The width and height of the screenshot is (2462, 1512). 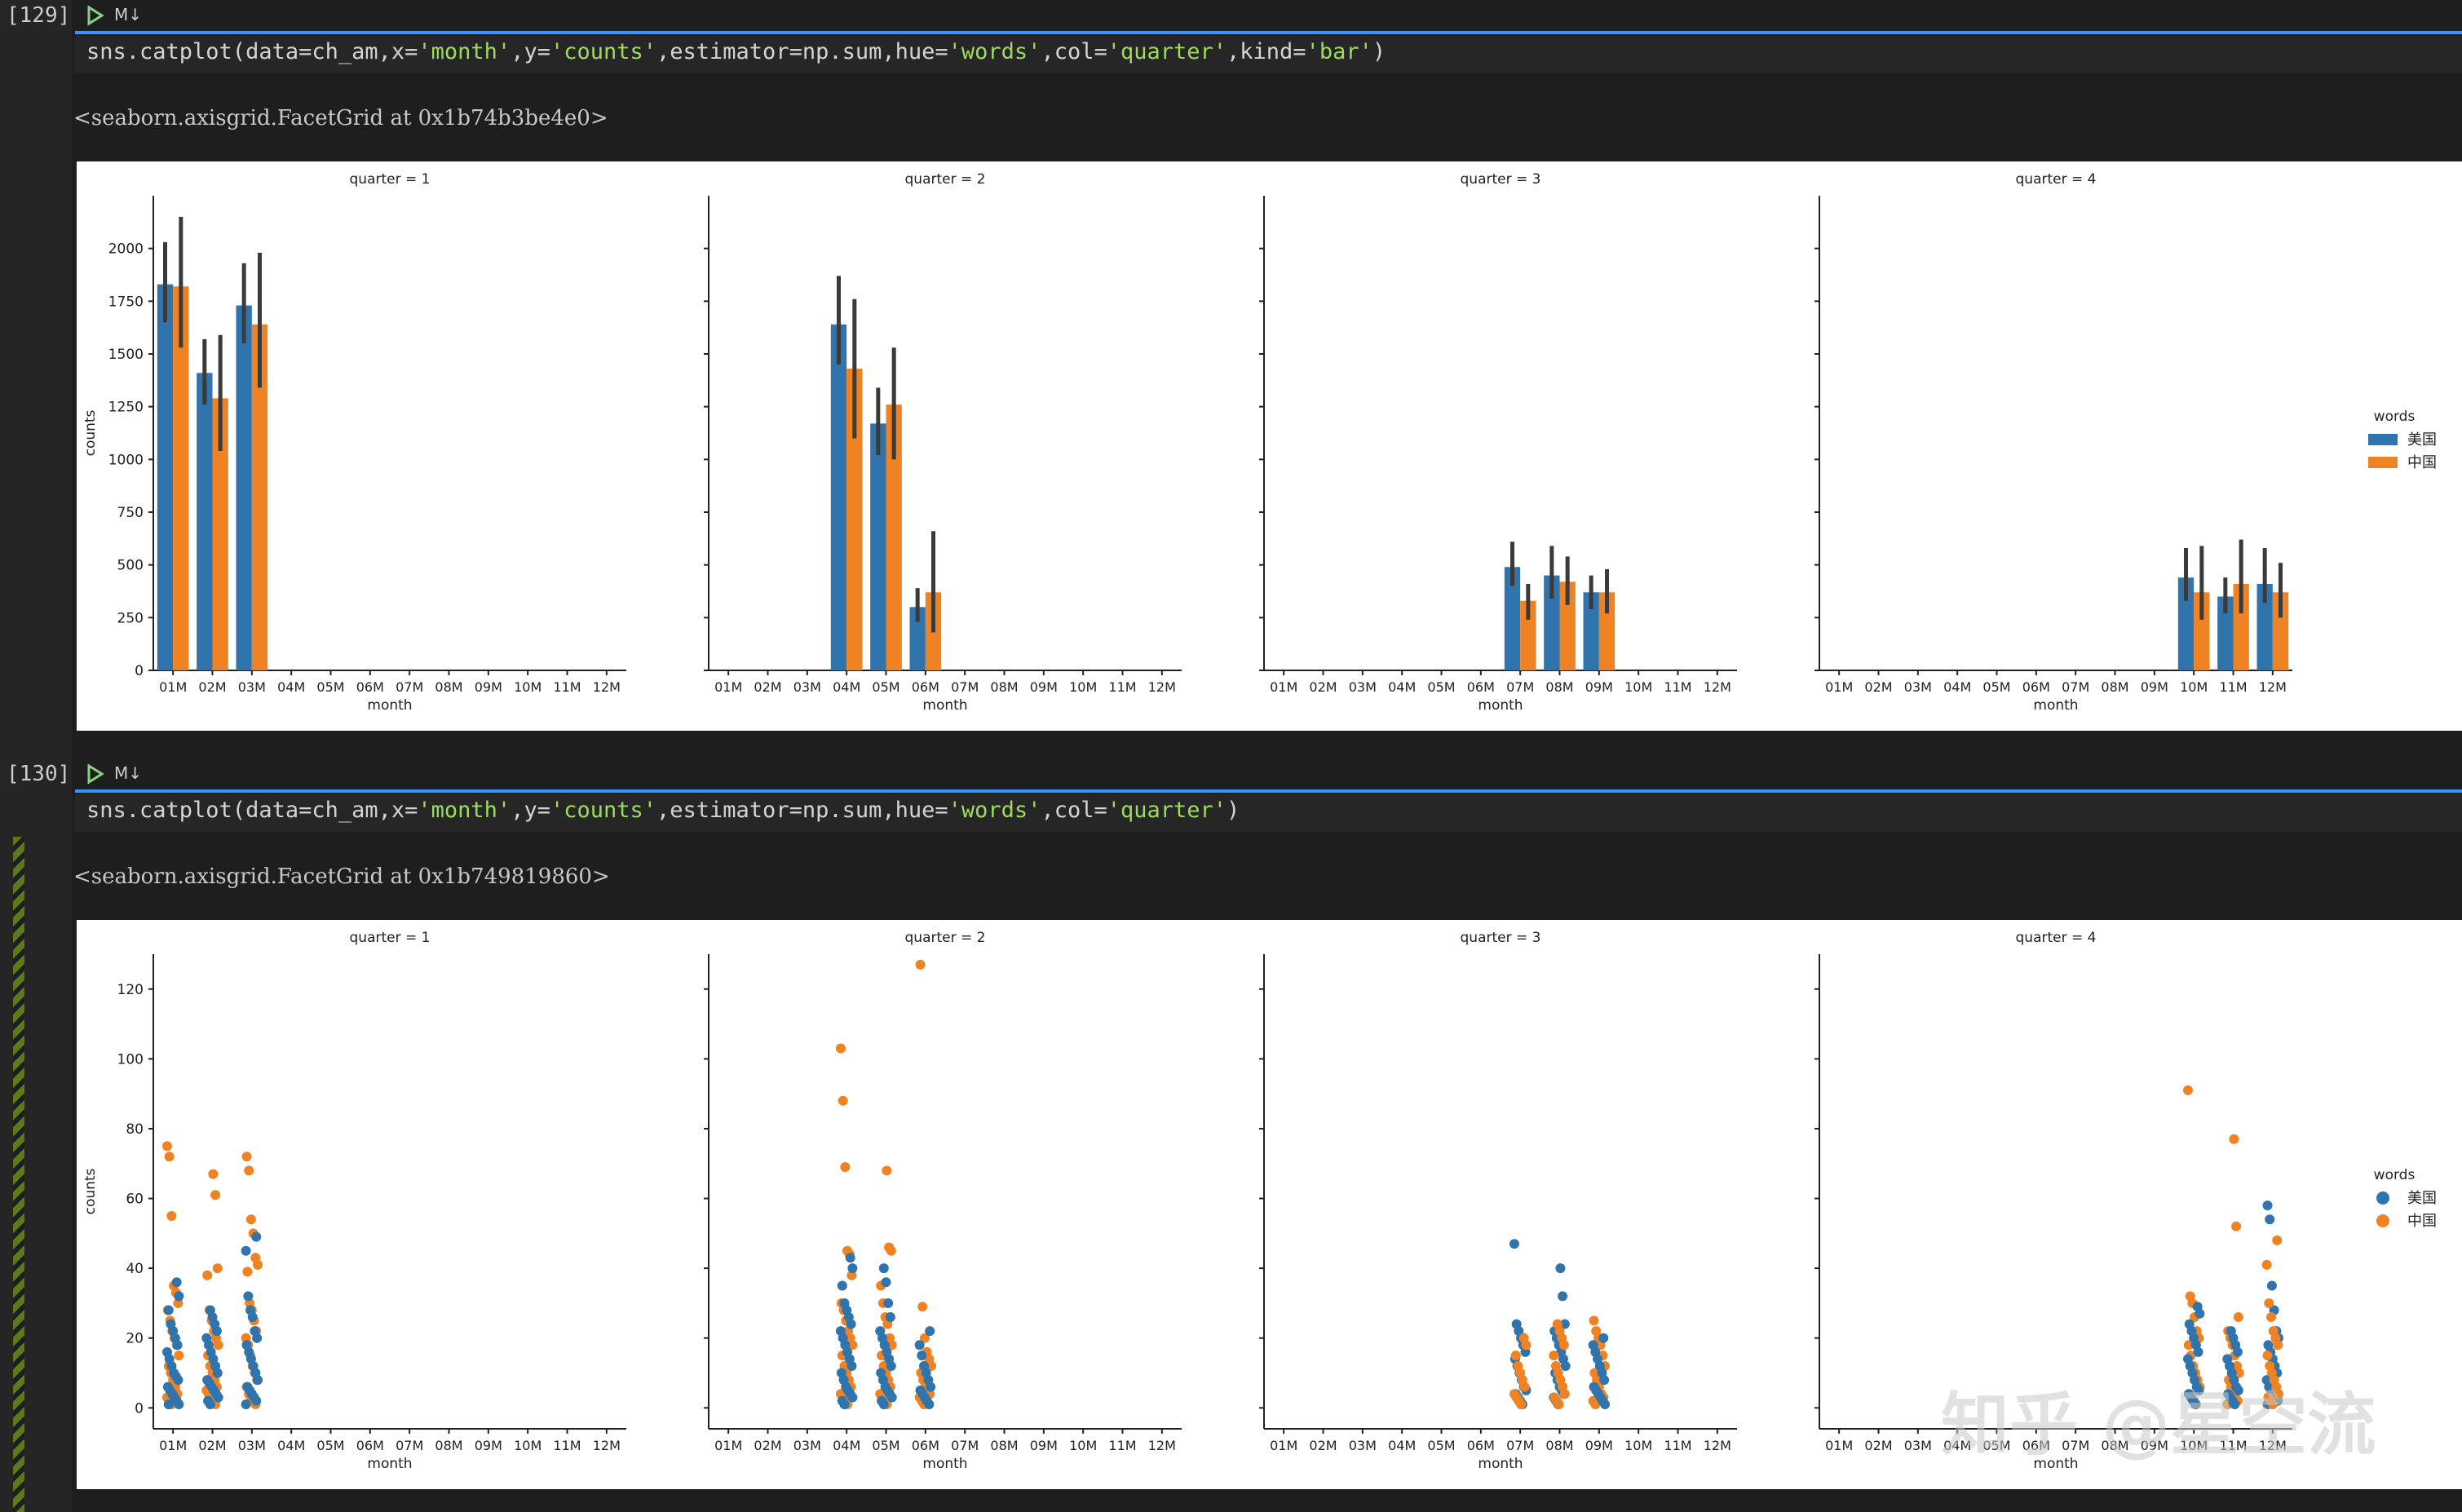 What do you see at coordinates (139, 671) in the screenshot?
I see `y-tick-label: 0` at bounding box center [139, 671].